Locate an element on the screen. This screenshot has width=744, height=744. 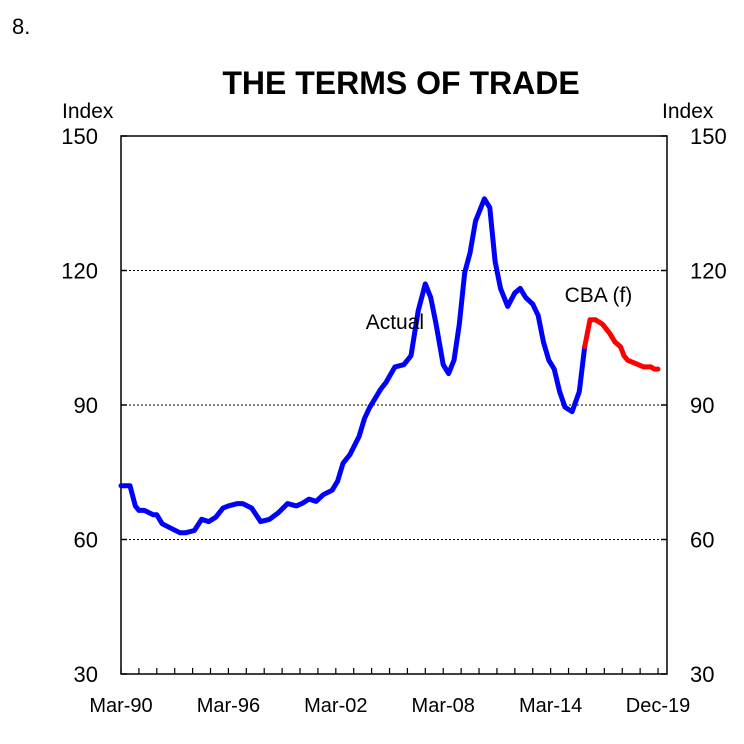
y-tick-label-left: 90 is located at coordinates (86, 405).